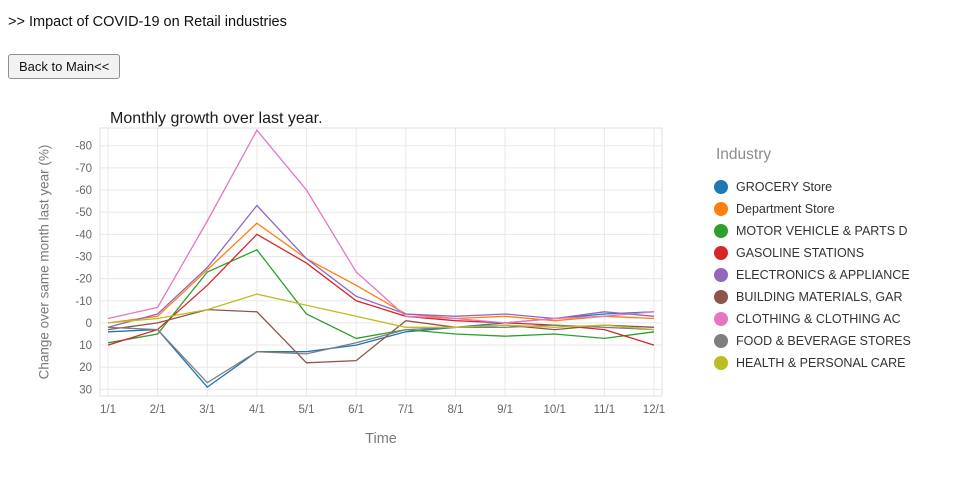  What do you see at coordinates (257, 410) in the screenshot?
I see `x-tick-label: 4/1` at bounding box center [257, 410].